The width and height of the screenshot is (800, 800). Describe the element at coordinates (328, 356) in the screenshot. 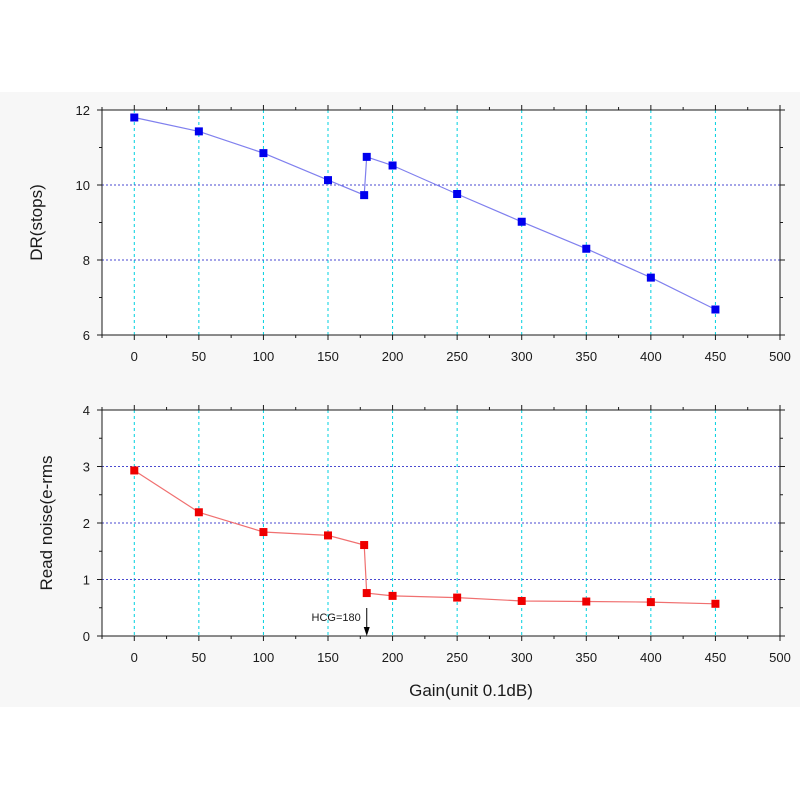

I see `dr-x-tick-label: 150` at that location.